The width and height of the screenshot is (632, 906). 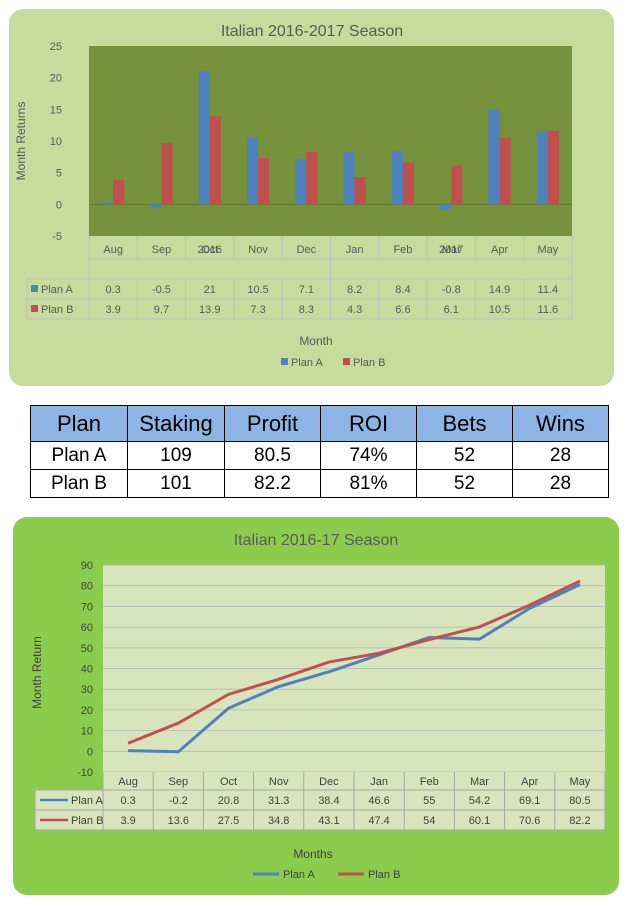 I want to click on summary-header-row: Plan Staking Profit ROI Bets Wins, so click(x=319, y=423).